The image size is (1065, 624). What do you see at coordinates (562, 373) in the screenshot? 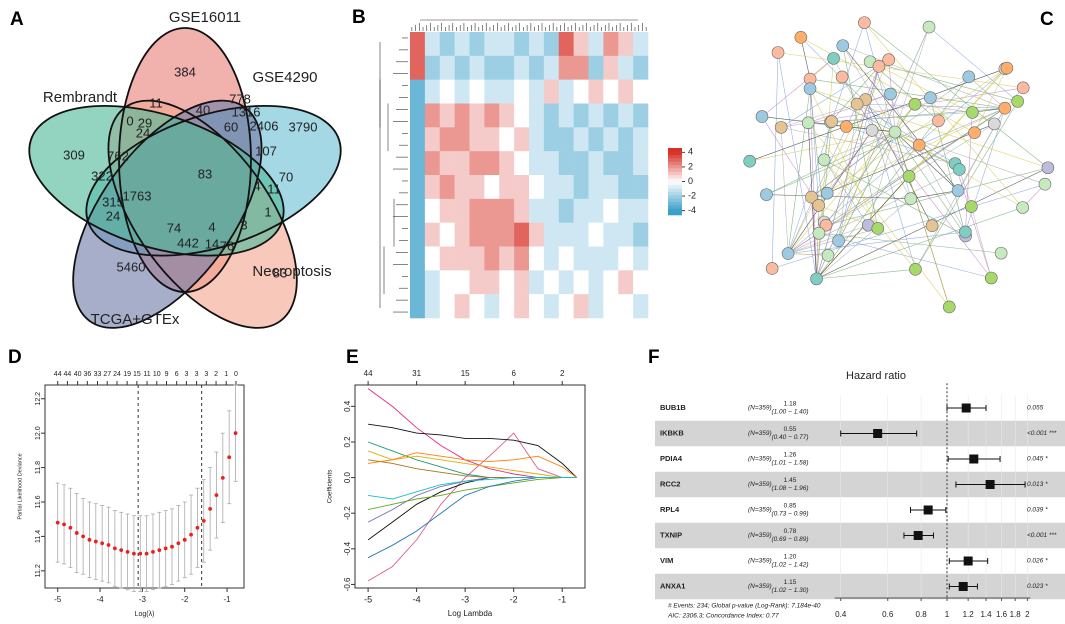
I see `top-tick-label: 2` at bounding box center [562, 373].